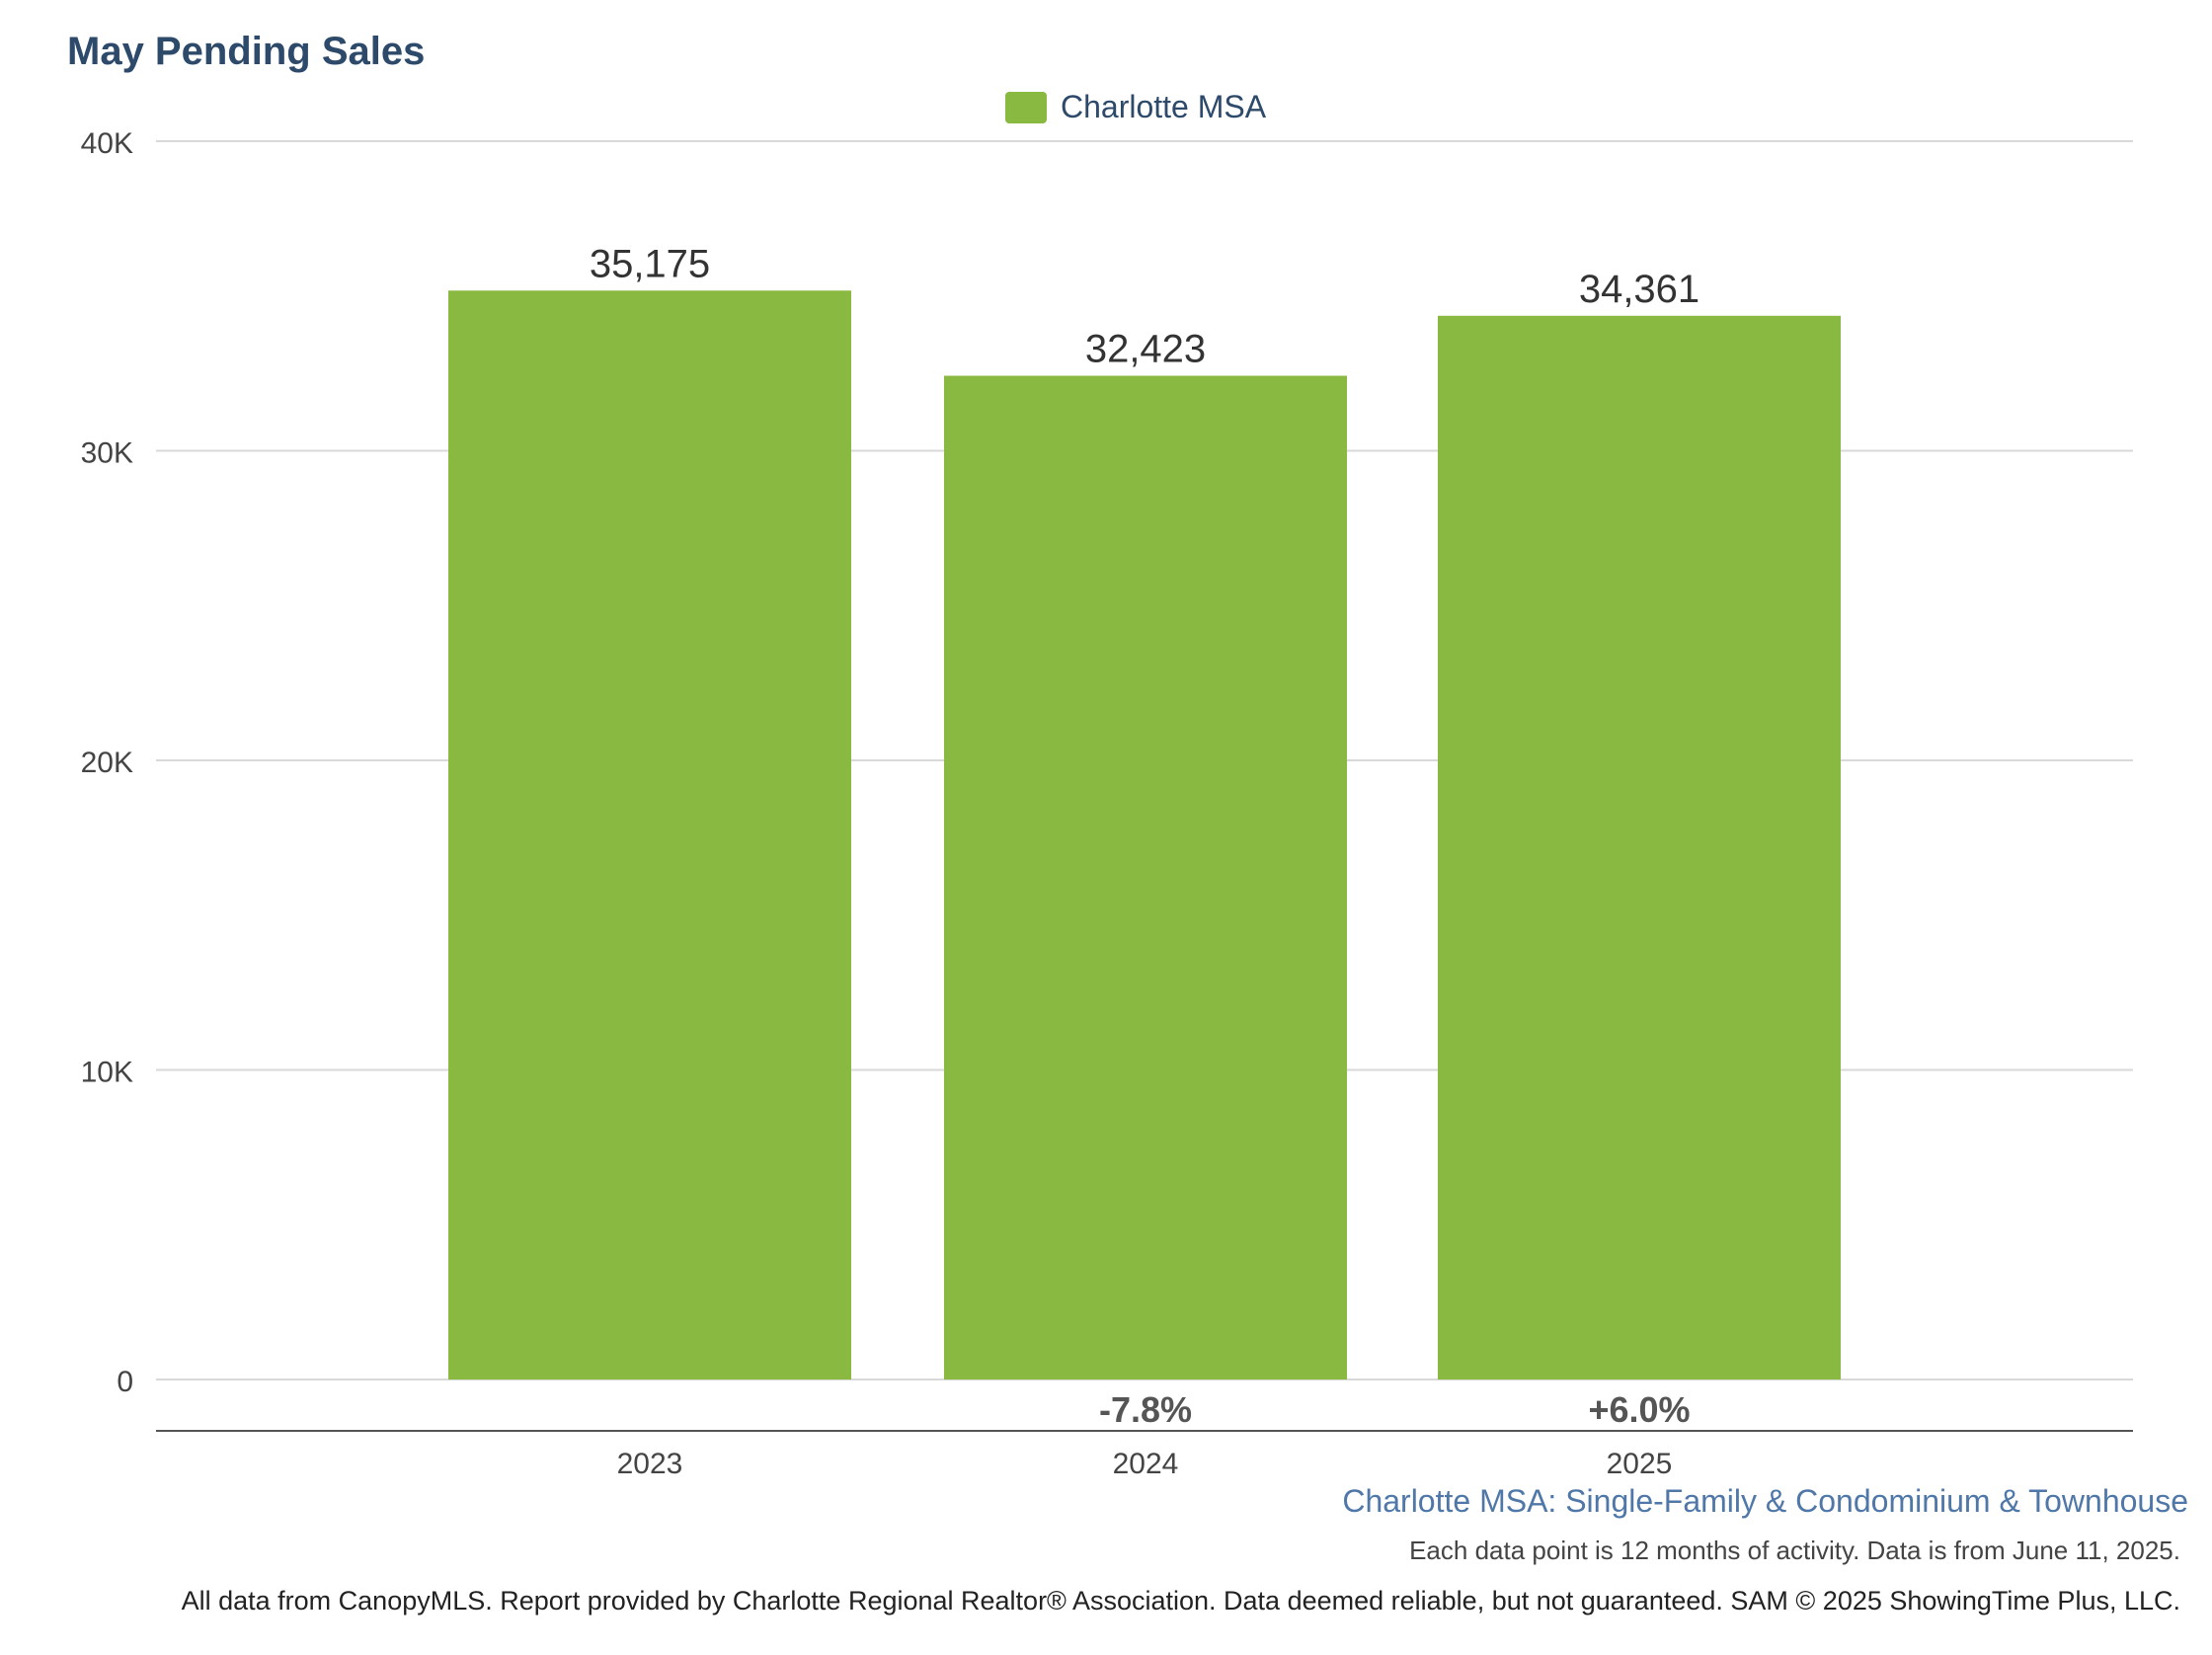  I want to click on y-tick-label: 40K, so click(107, 143).